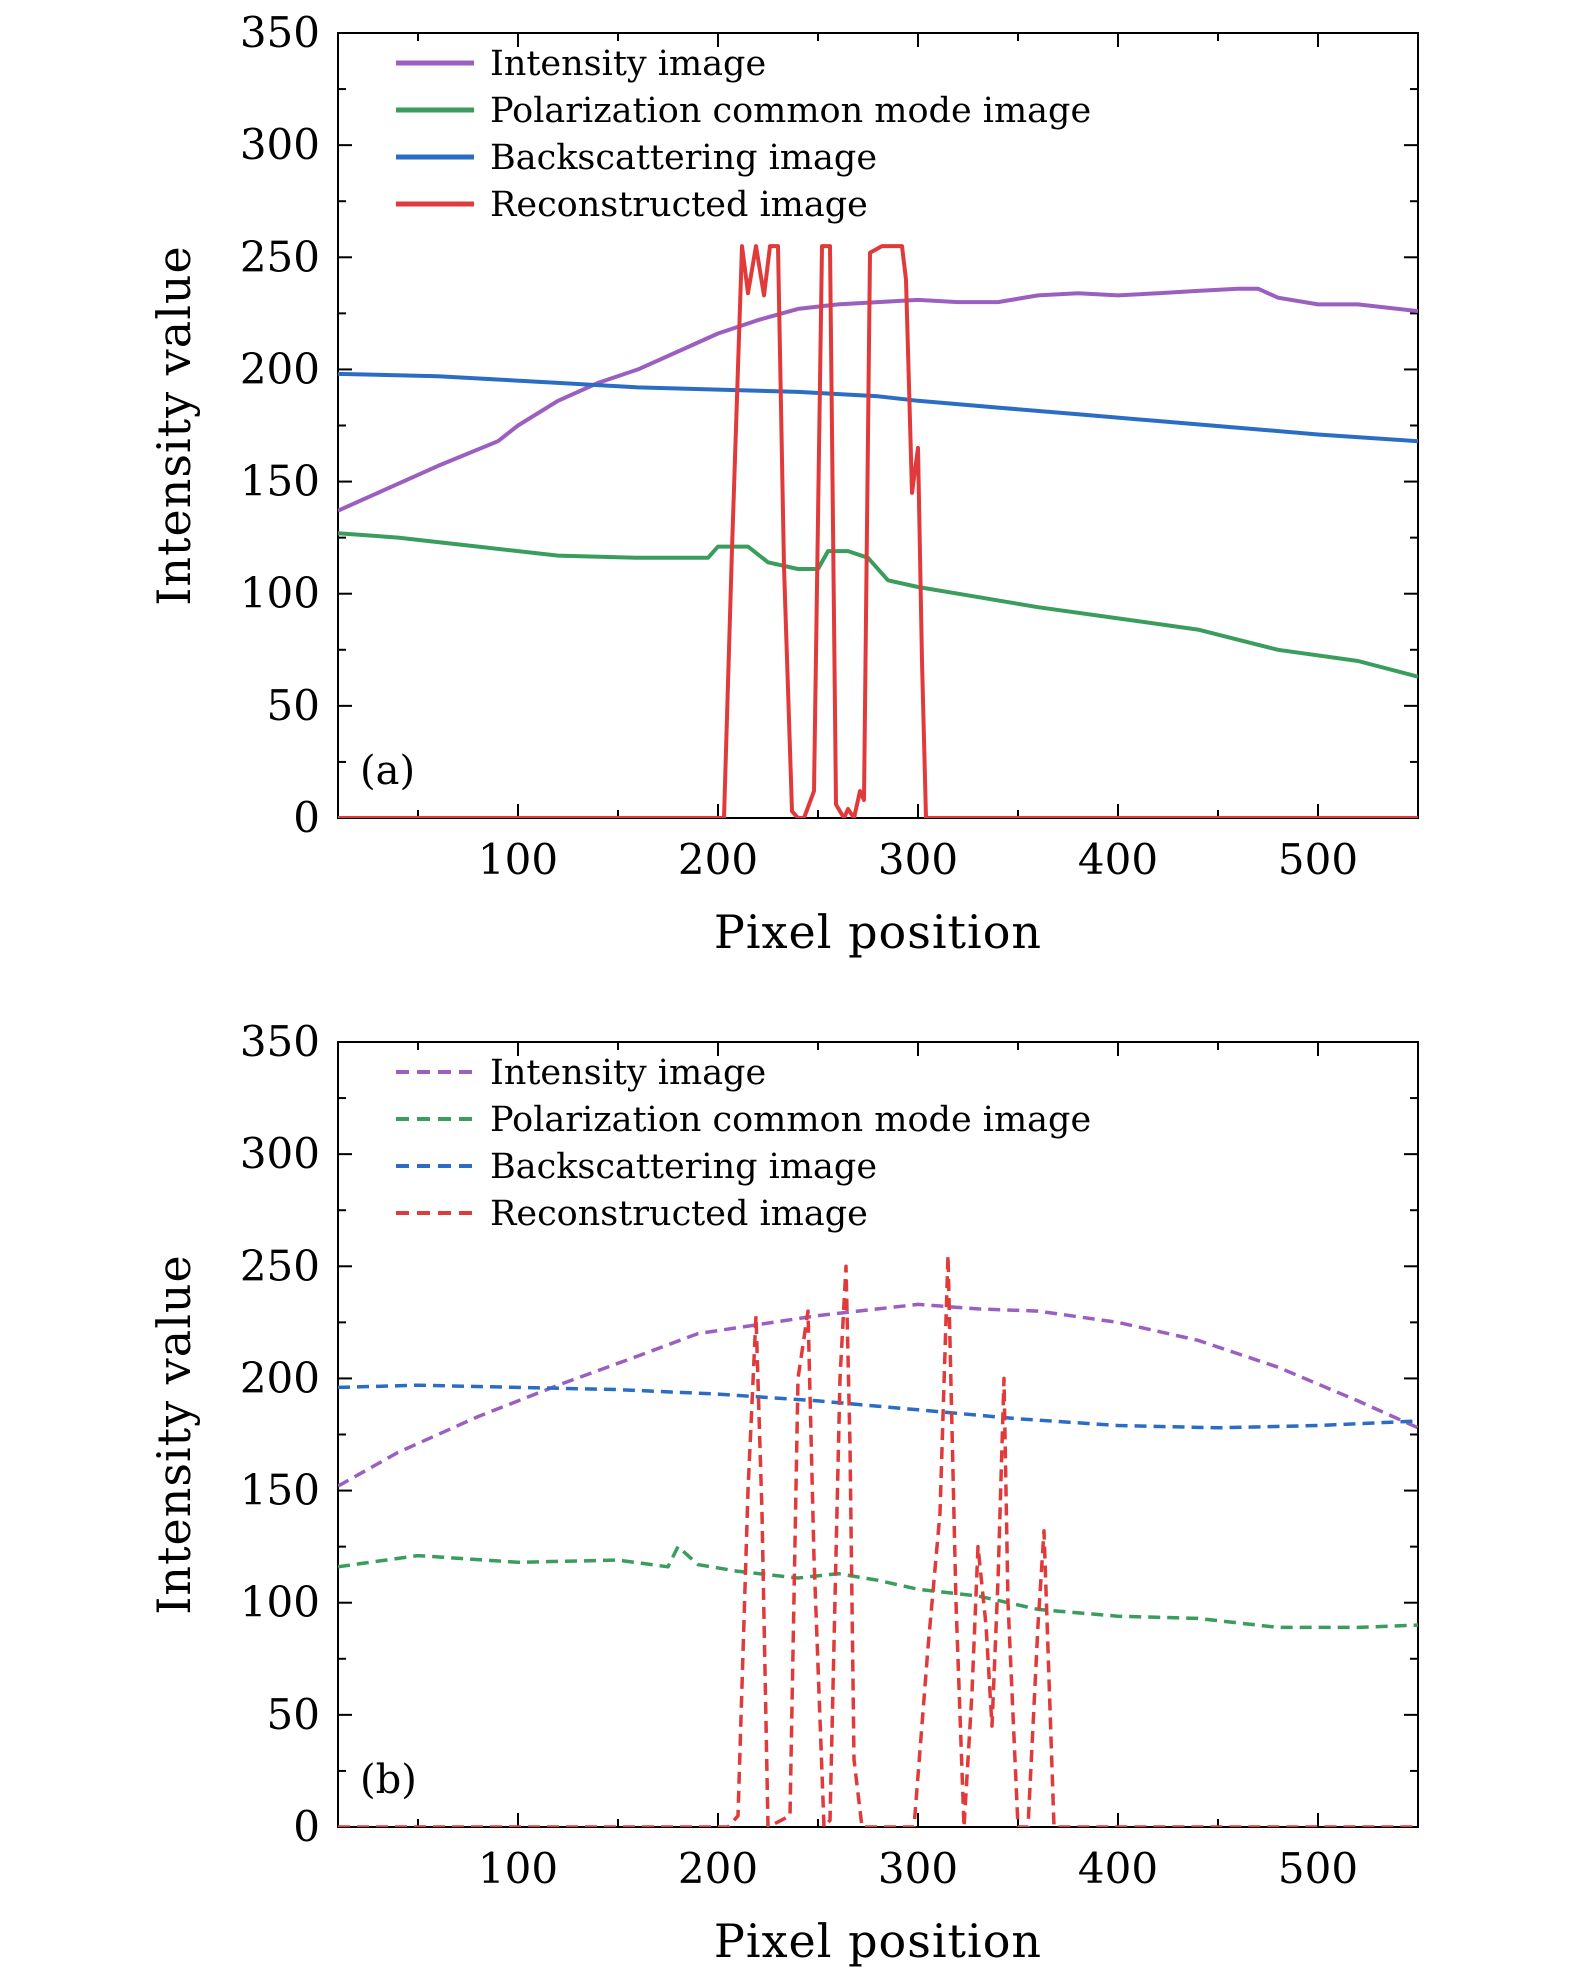 Image resolution: width=1575 pixels, height=1988 pixels. Describe the element at coordinates (387, 771) in the screenshot. I see `panel-label: (a)` at that location.